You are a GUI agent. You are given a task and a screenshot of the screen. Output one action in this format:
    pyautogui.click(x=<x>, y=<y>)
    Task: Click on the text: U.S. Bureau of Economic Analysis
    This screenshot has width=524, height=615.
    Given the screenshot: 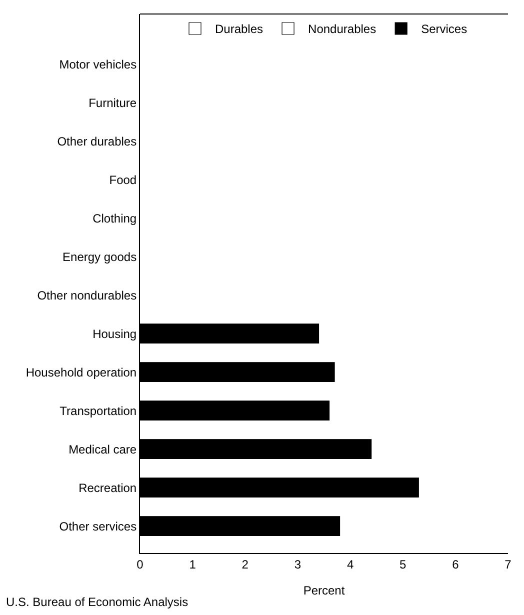 What is the action you would take?
    pyautogui.click(x=97, y=602)
    